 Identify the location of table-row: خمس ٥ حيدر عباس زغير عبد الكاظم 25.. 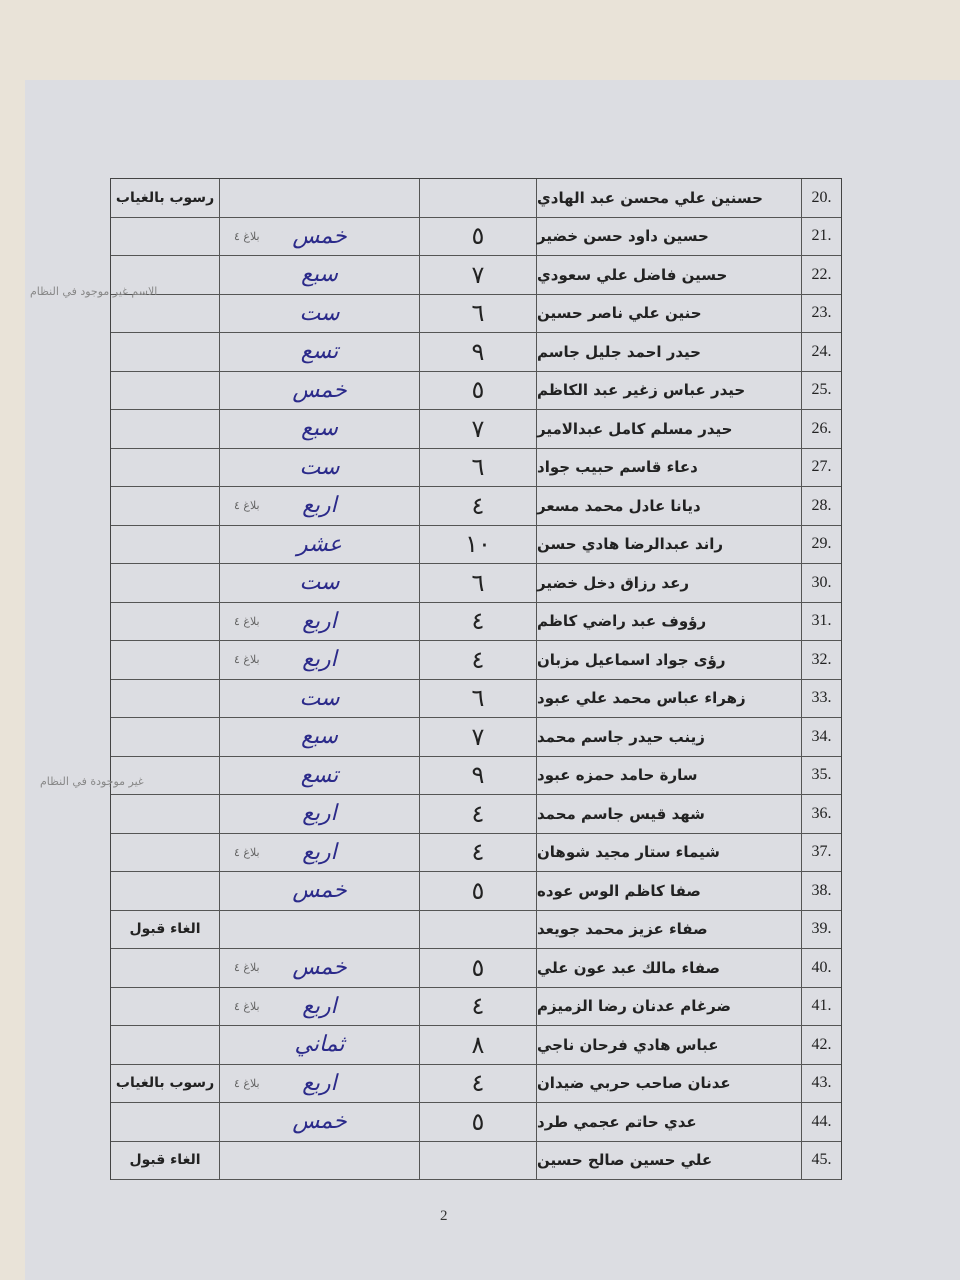
(476, 390).